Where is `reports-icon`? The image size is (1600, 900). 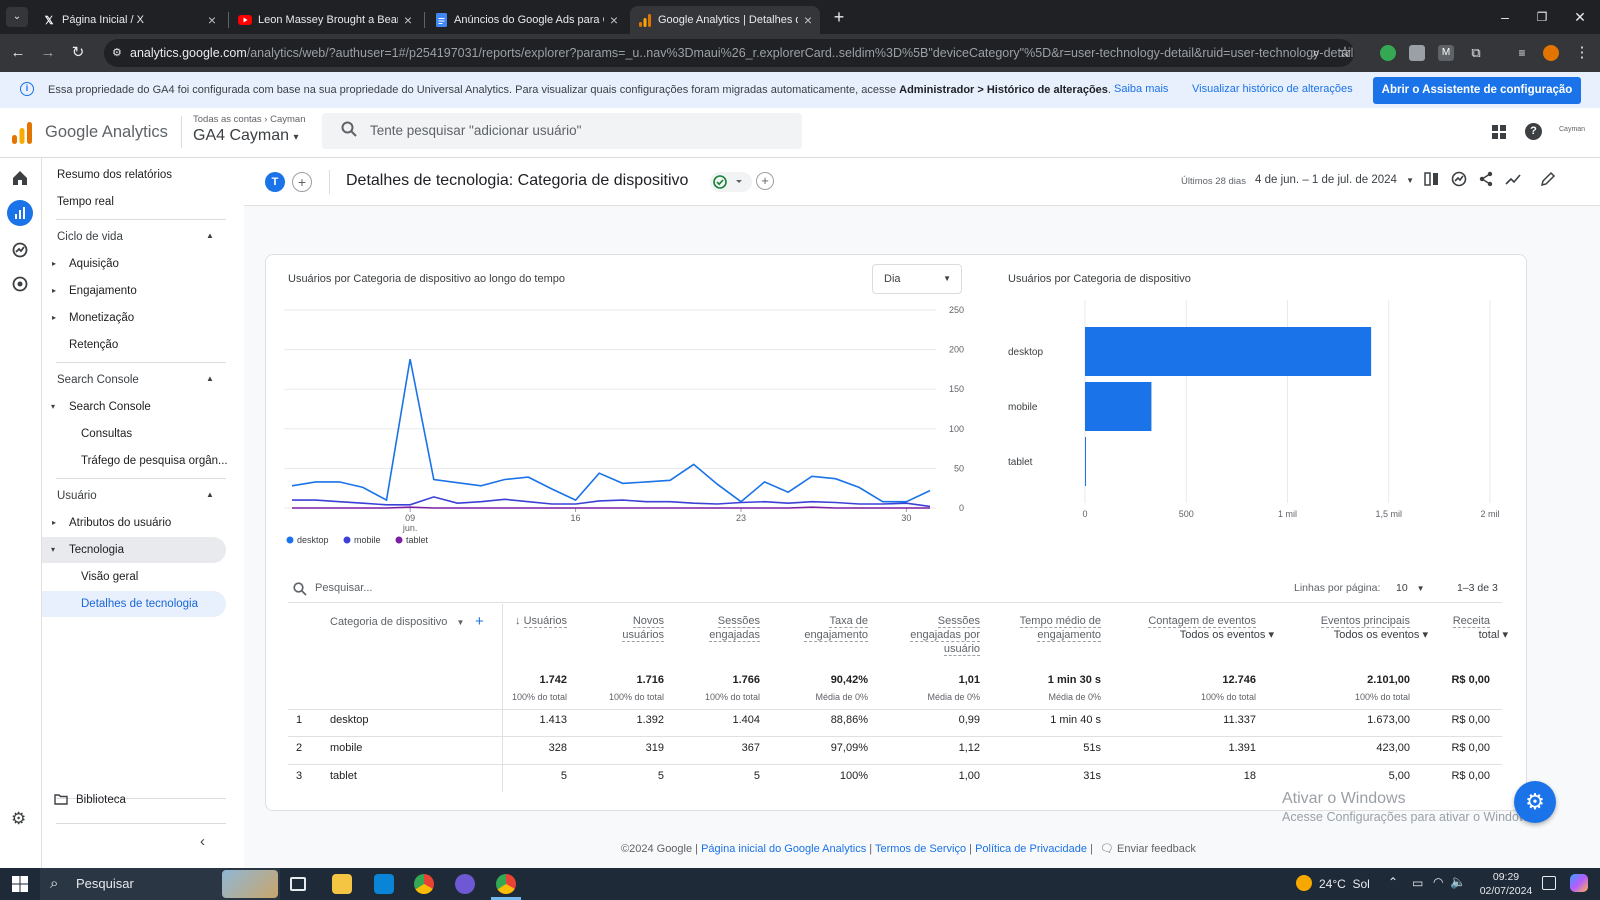 reports-icon is located at coordinates (20, 213).